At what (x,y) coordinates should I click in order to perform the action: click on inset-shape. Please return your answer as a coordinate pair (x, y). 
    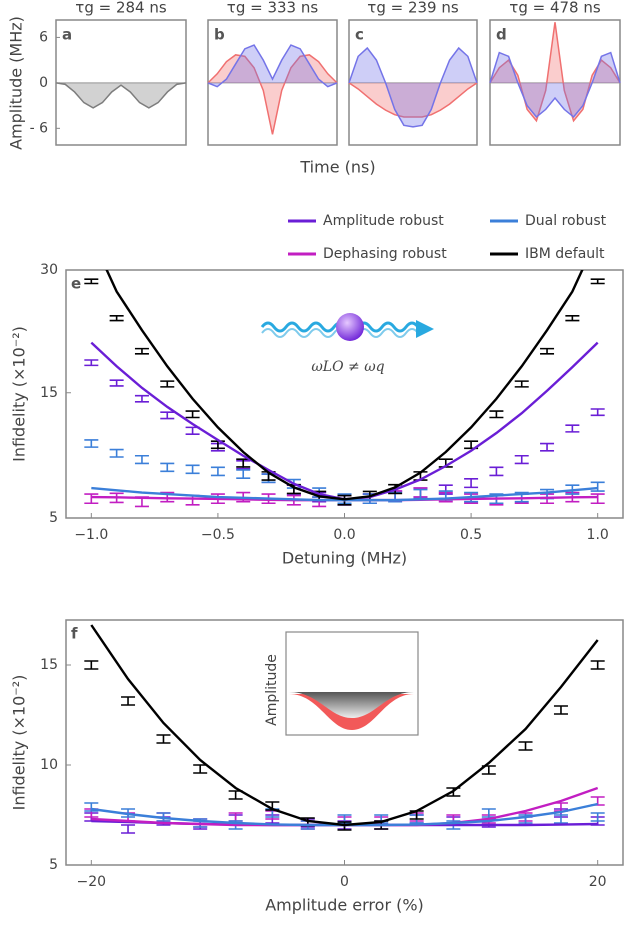
    Looking at the image, I should click on (351, 705).